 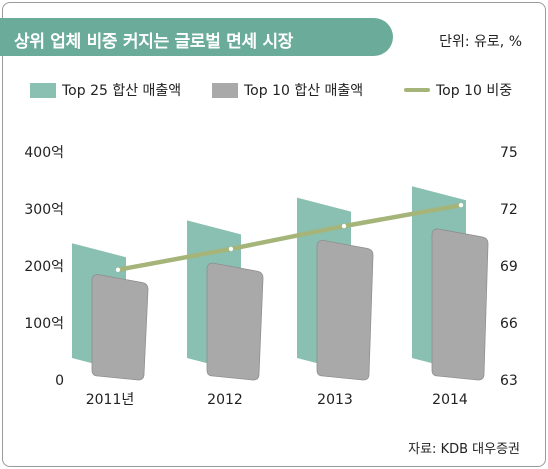 What do you see at coordinates (59, 381) in the screenshot?
I see `y-left-tick: 0` at bounding box center [59, 381].